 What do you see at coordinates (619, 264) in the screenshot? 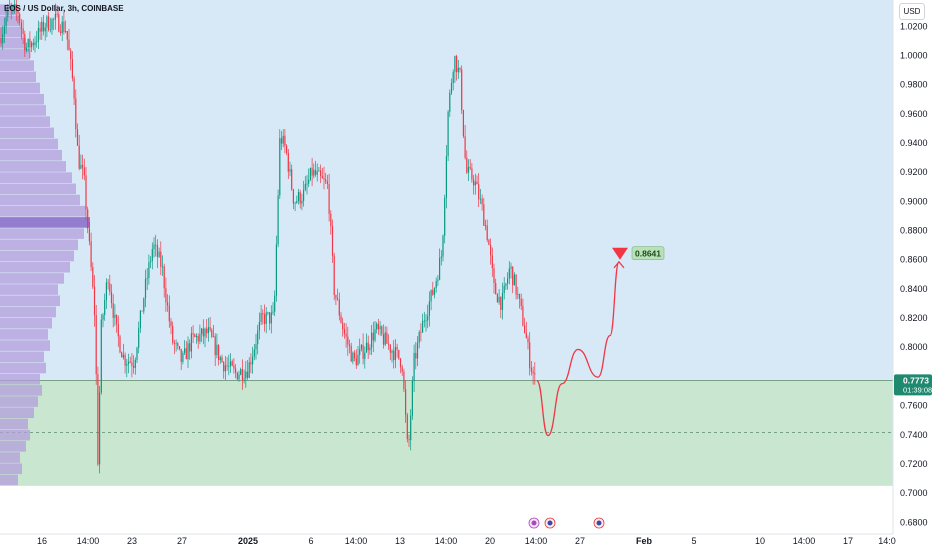
I see `projection-arrowhead` at bounding box center [619, 264].